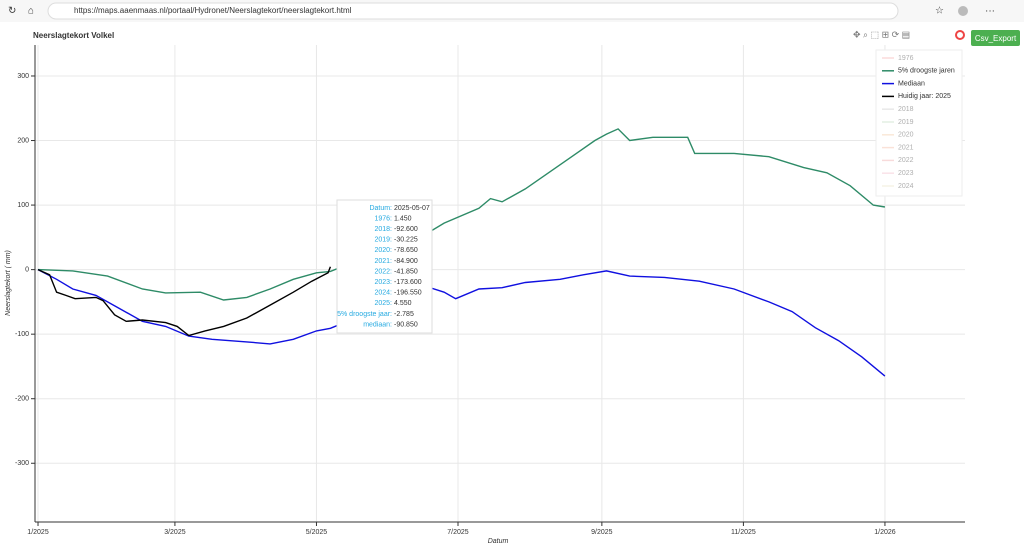  Describe the element at coordinates (403, 218) in the screenshot. I see `tooltip-value: 1.450` at that location.